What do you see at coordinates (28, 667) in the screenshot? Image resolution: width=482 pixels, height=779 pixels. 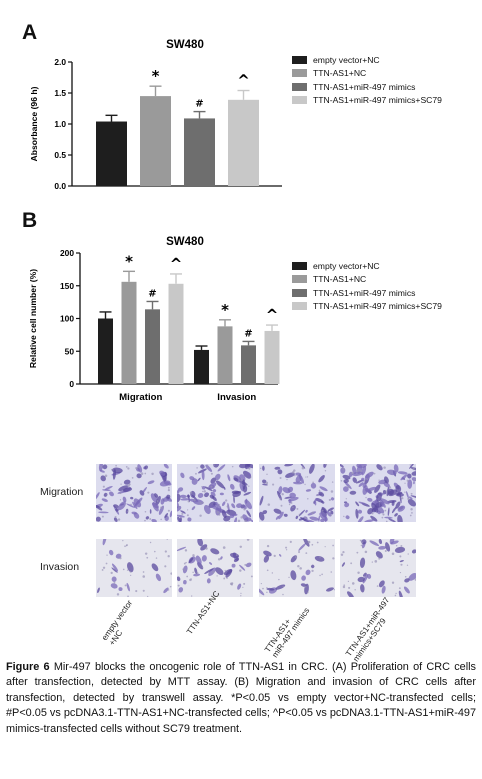 I see `caption-figure-label: Figure 6` at bounding box center [28, 667].